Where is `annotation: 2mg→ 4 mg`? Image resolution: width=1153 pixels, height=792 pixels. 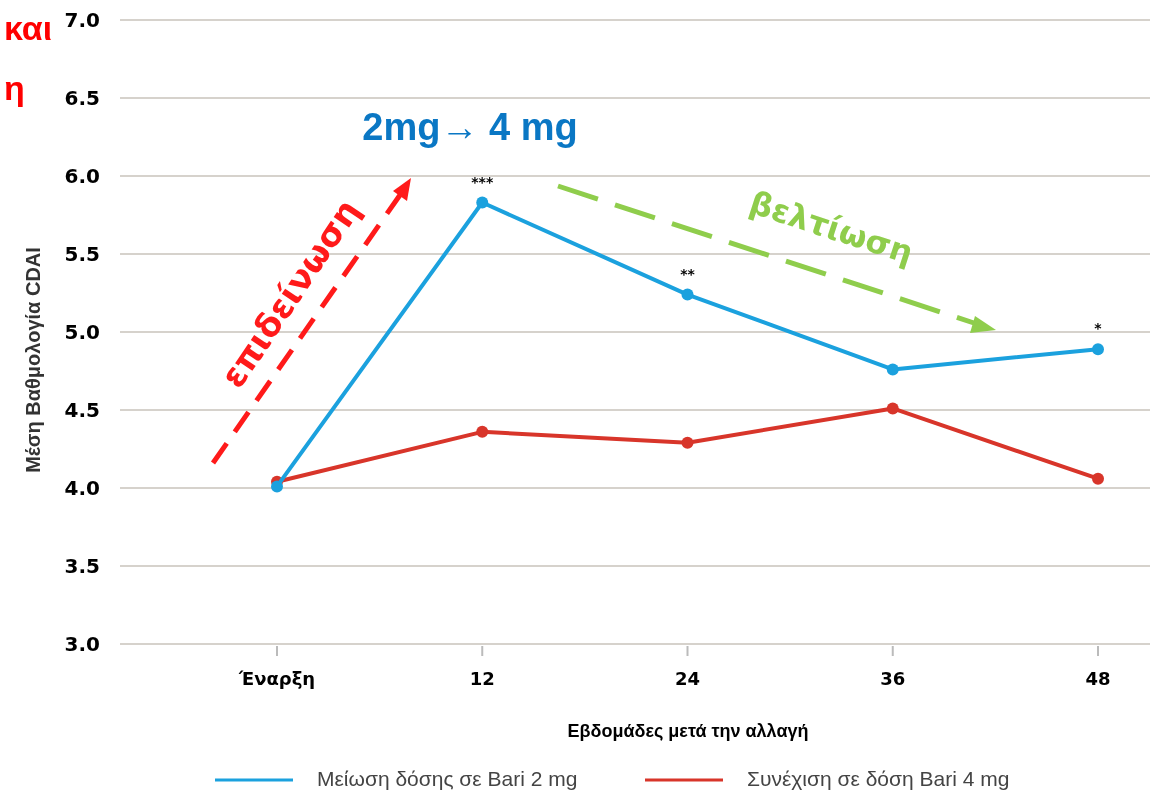 annotation: 2mg→ 4 mg is located at coordinates (470, 127).